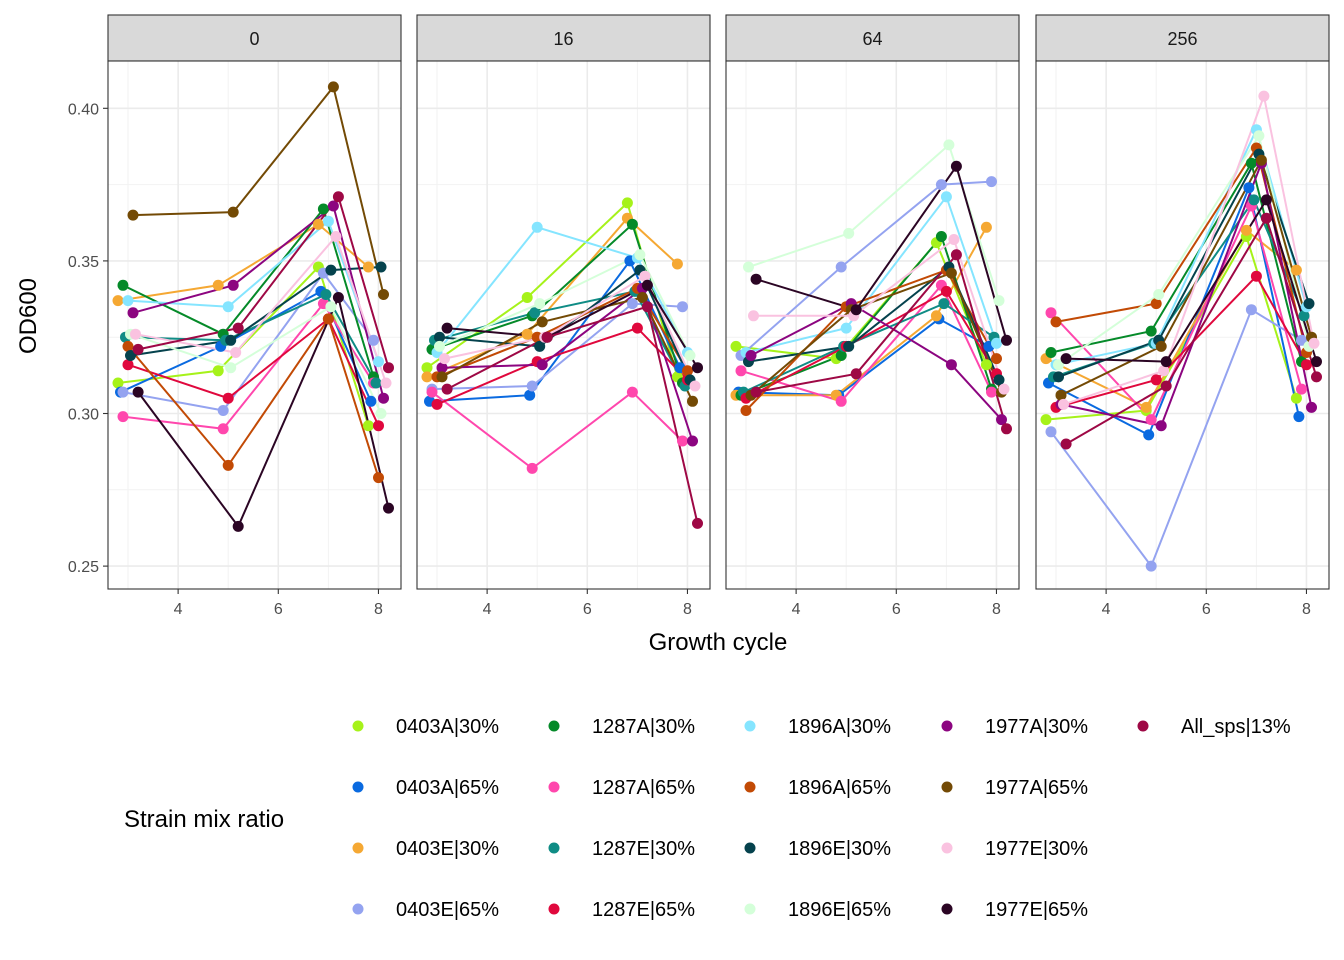 The width and height of the screenshot is (1344, 960). I want to click on series-line-0403E|65%, so click(1176, 438).